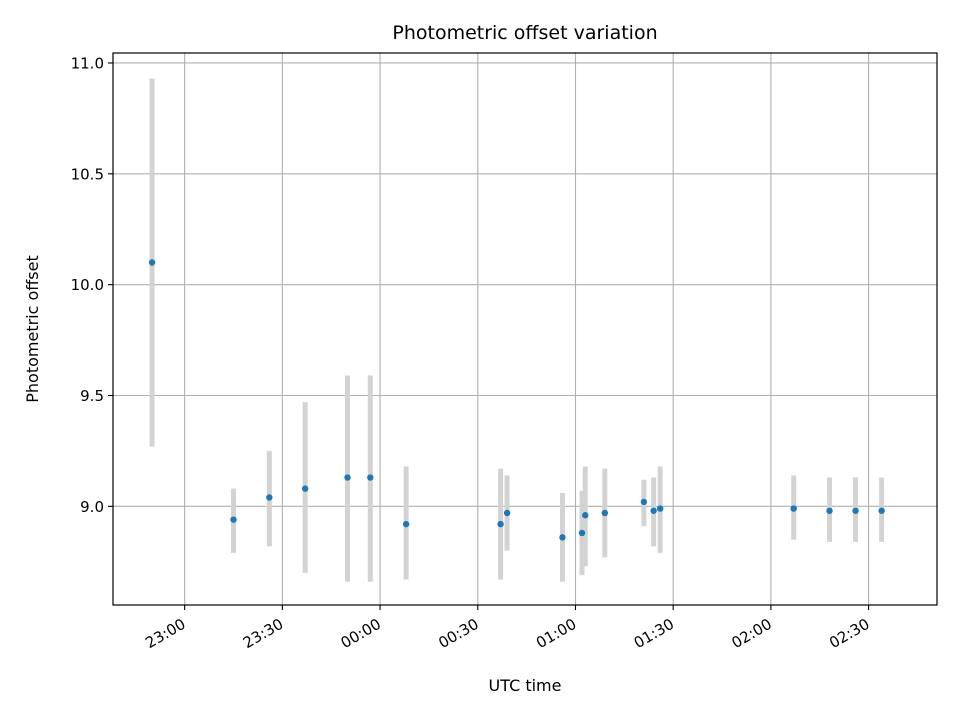 The image size is (960, 720). Describe the element at coordinates (525, 685) in the screenshot. I see `x-axis-title: UTC time` at that location.